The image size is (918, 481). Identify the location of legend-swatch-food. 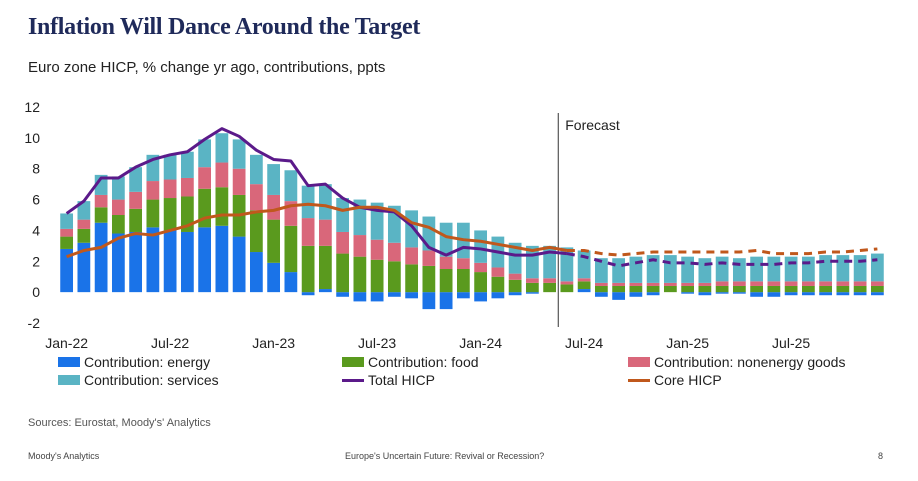
(353, 362).